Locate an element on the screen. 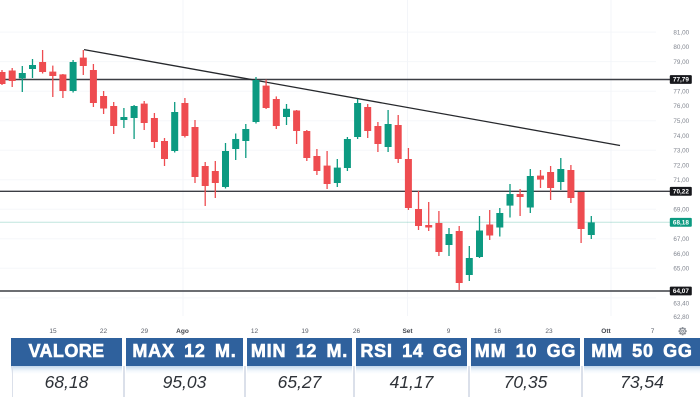  svg-text: 77,79 is located at coordinates (681, 80).